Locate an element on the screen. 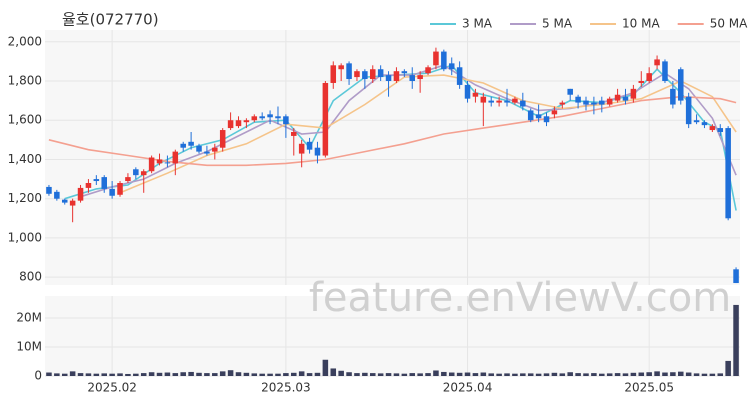  legend-item: 10 MA is located at coordinates (625, 24).